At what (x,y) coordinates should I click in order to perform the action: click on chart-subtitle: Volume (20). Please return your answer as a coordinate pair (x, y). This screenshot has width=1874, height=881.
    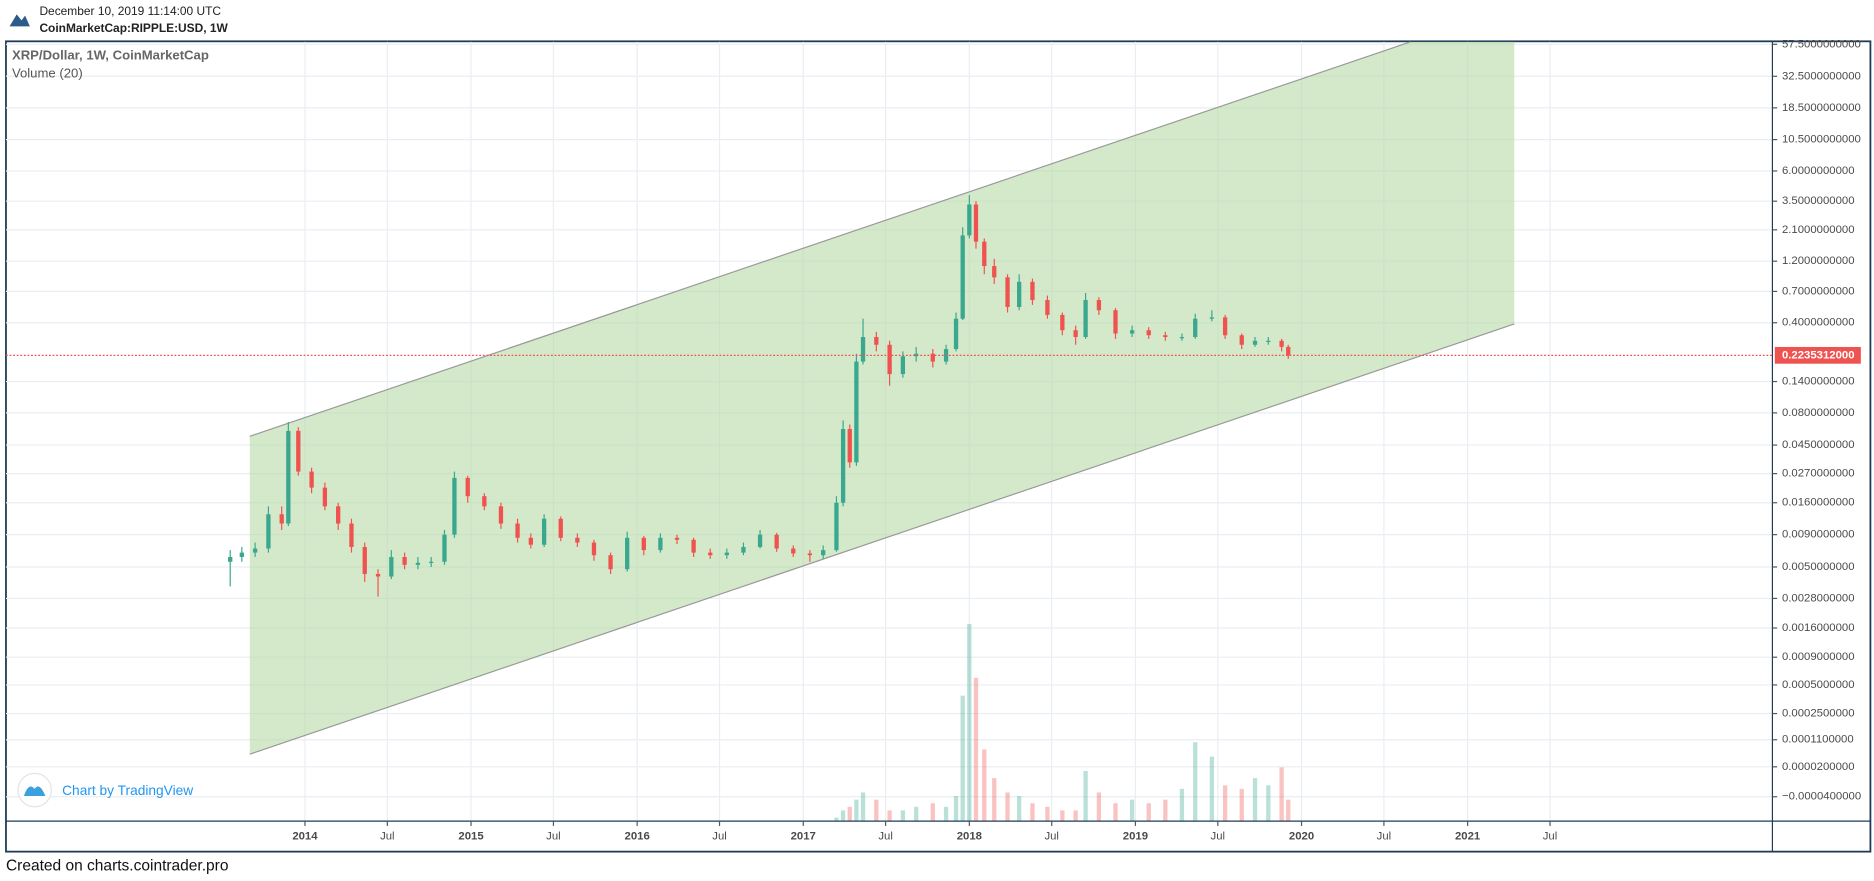
    Looking at the image, I should click on (47, 73).